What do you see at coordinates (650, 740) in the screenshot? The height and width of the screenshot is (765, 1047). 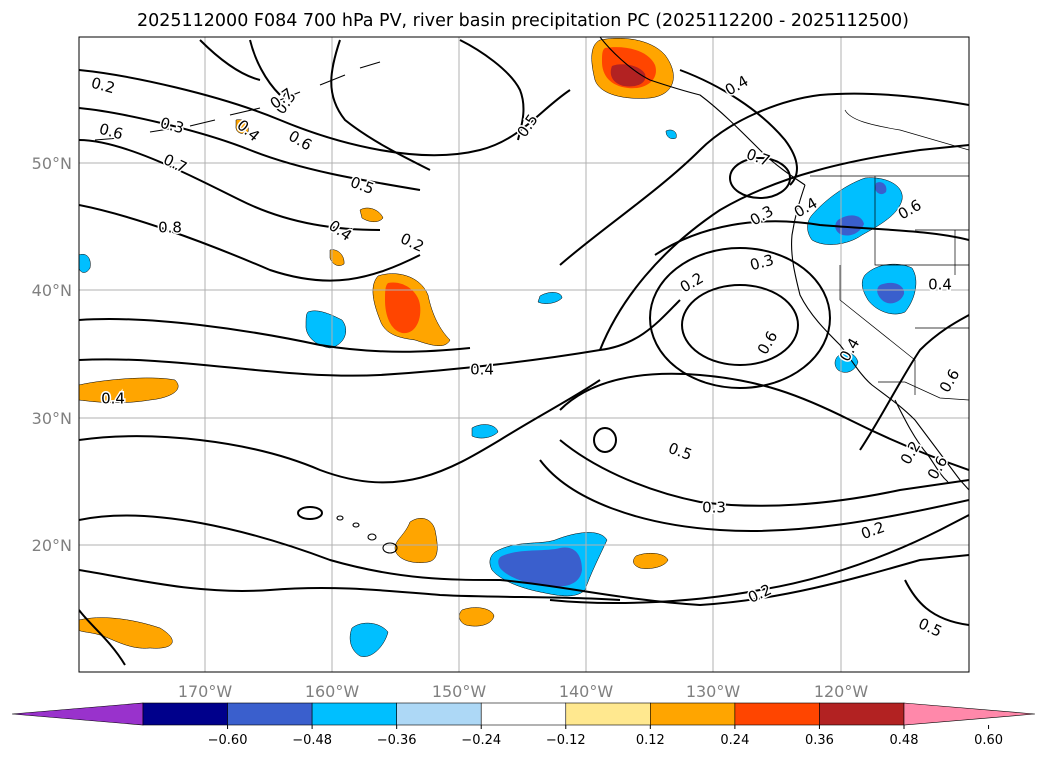 I see `colorbar-tick-label: 0.12` at bounding box center [650, 740].